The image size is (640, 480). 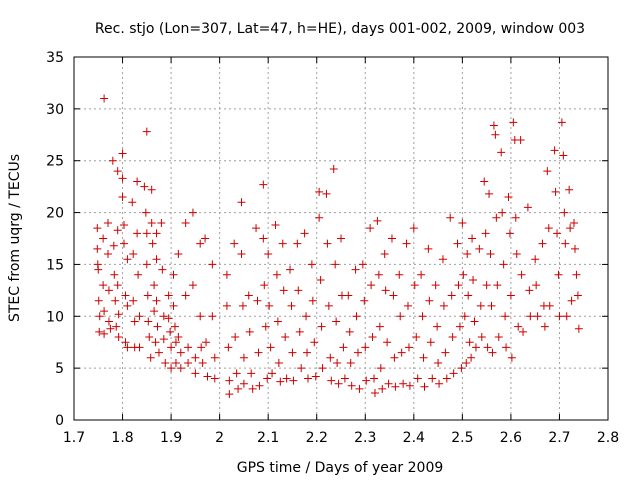 I want to click on x-tick-label: 1.8, so click(x=122, y=438).